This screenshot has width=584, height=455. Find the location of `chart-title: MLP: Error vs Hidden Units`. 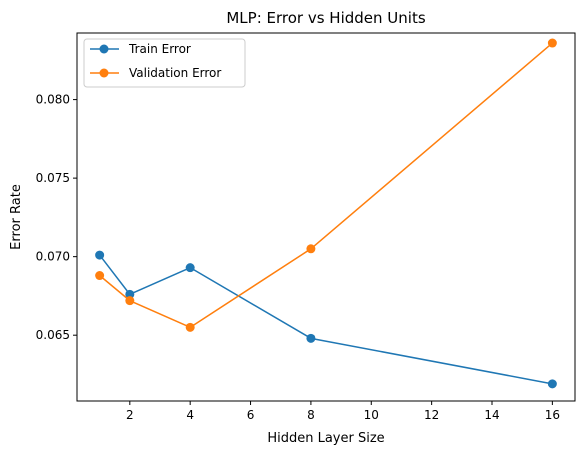

chart-title: MLP: Error vs Hidden Units is located at coordinates (325, 18).